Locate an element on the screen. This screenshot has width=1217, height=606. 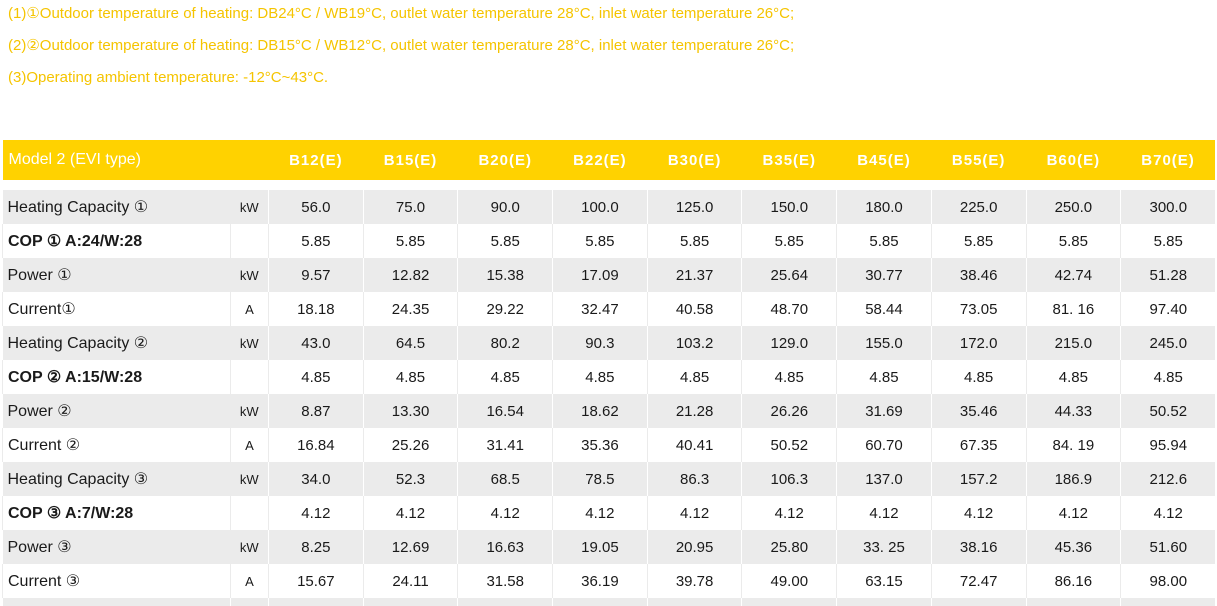
value-cell: 24.11 is located at coordinates (410, 581).